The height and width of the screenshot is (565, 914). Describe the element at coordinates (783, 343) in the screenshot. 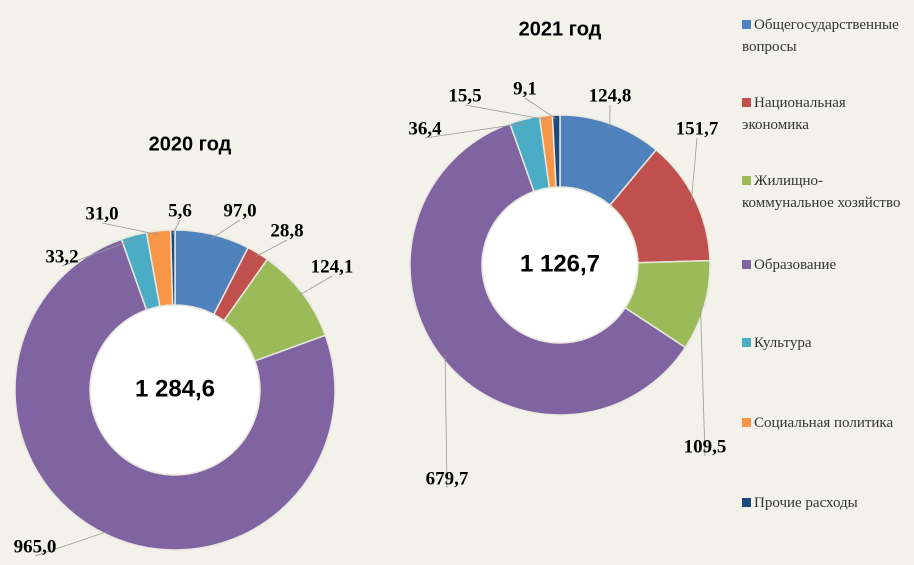

I see `legend-label: Культура` at that location.